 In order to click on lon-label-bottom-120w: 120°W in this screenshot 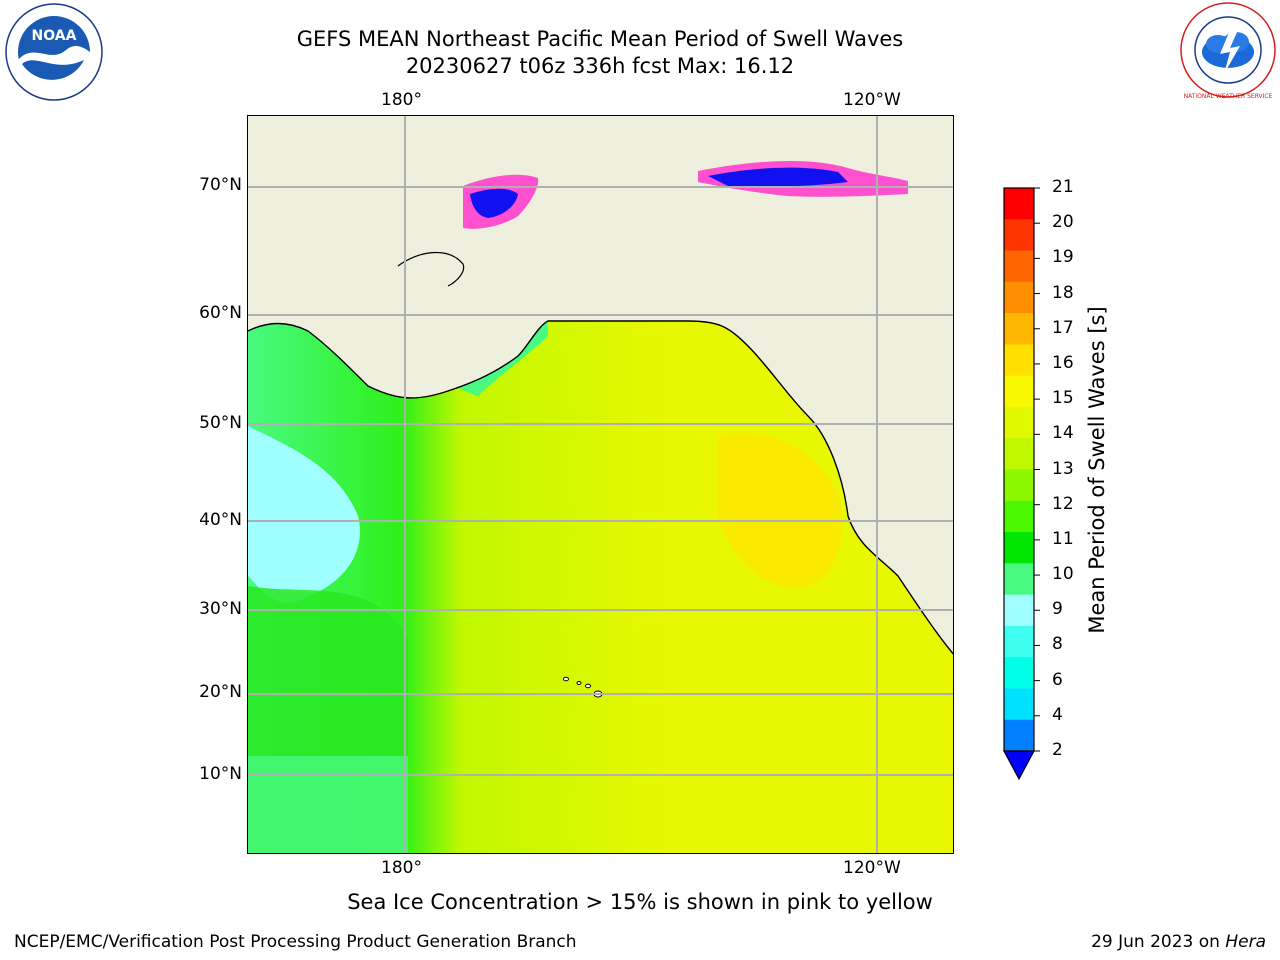, I will do `click(872, 868)`.